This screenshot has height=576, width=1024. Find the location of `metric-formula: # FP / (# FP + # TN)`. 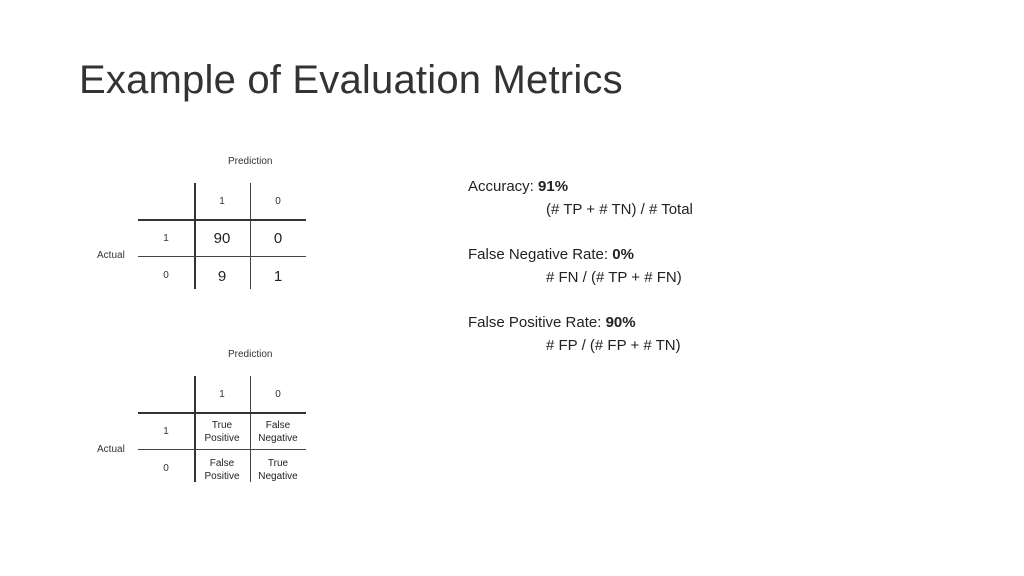

metric-formula: # FP / (# FP + # TN) is located at coordinates (613, 345).